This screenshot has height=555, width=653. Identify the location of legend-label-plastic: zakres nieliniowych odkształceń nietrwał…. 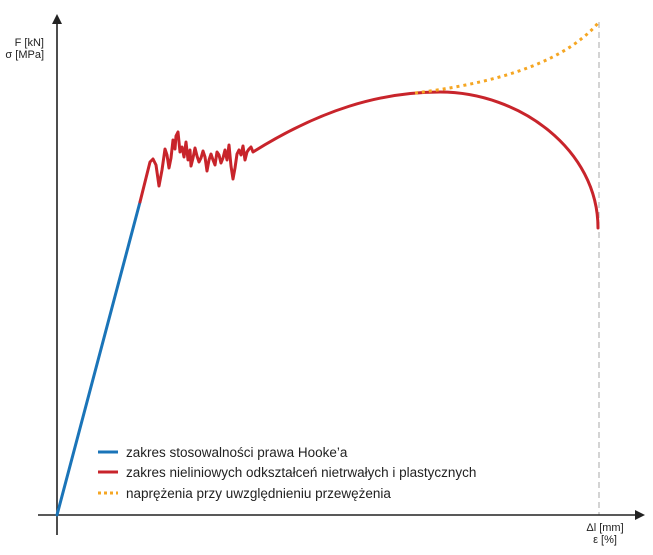
(301, 472).